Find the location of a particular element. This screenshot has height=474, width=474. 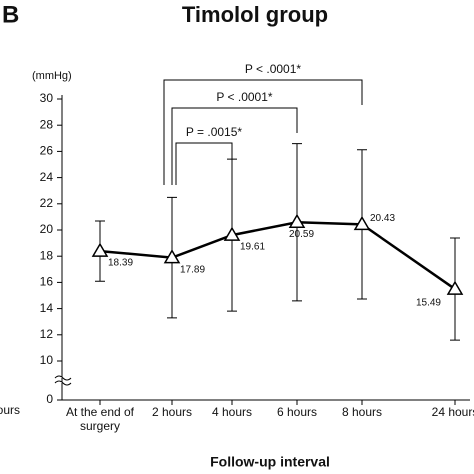

left-panel-fragment: hours is located at coordinates (10, 410).